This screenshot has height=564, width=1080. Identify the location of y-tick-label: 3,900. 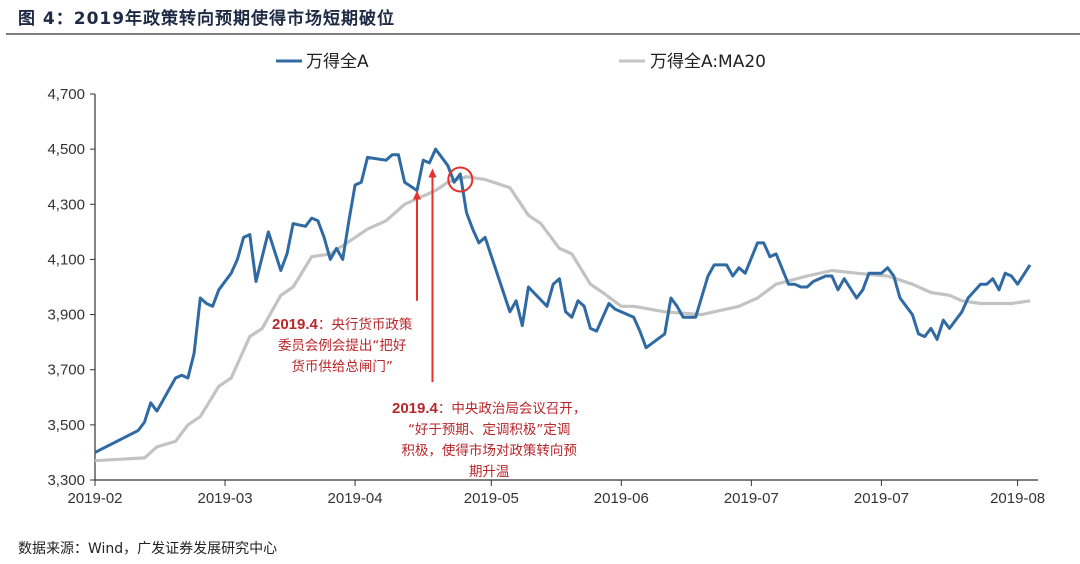
(66, 315).